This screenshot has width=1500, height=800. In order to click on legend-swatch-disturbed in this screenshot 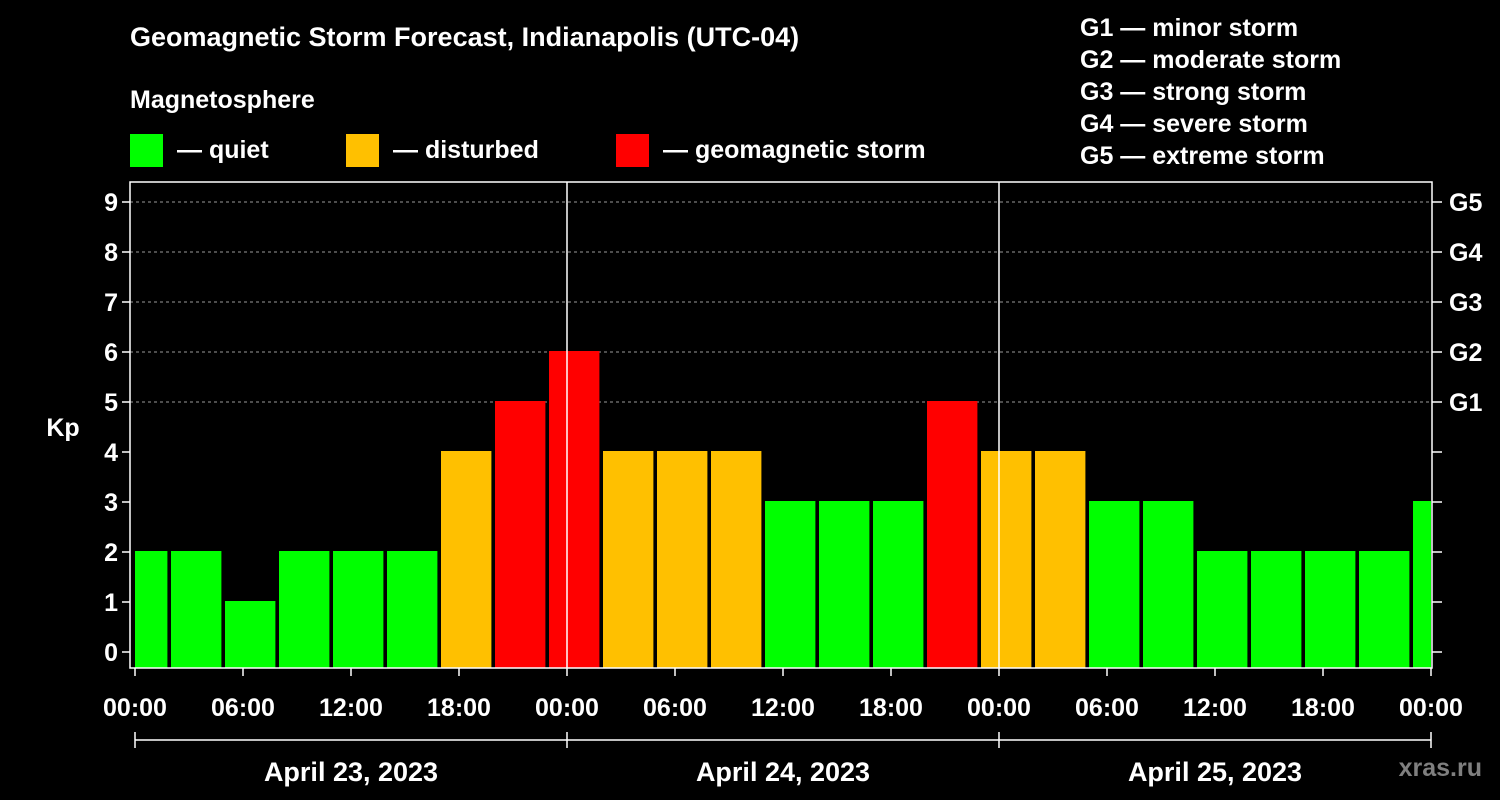, I will do `click(362, 150)`.